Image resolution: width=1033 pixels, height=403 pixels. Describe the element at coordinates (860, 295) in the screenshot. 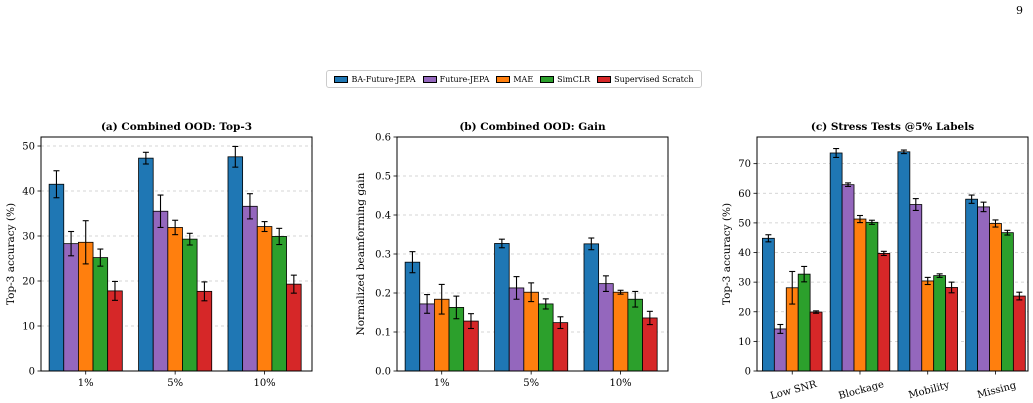

I see `chart-3-bar-mae-blockage` at that location.